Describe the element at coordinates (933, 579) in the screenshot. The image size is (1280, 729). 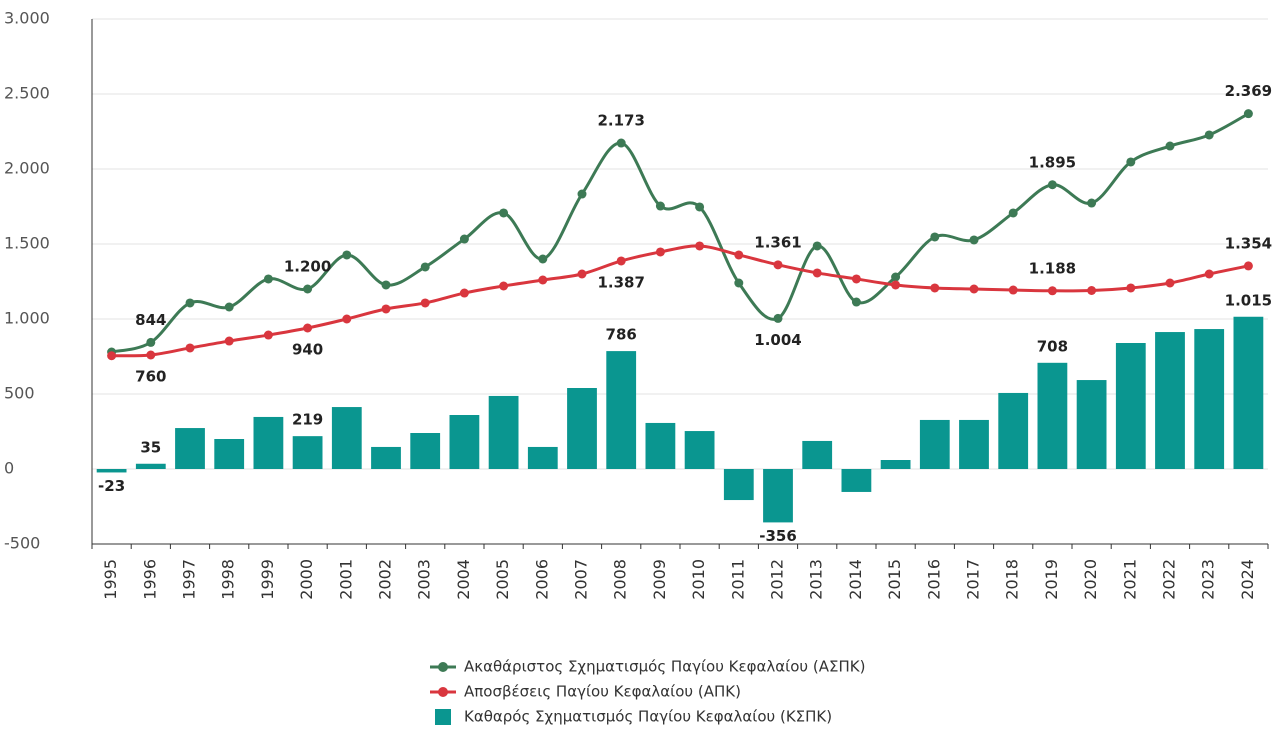
I see `x-tick-label: 2016` at that location.